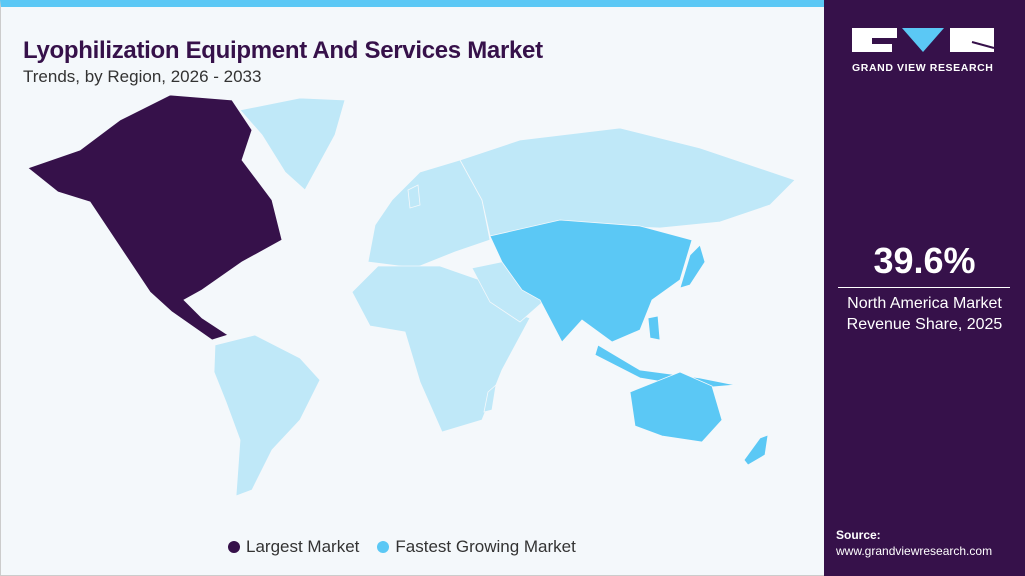 The image size is (1025, 576). Describe the element at coordinates (924, 324) in the screenshot. I see `stat-label-line2: Revenue Share, 2025` at that location.